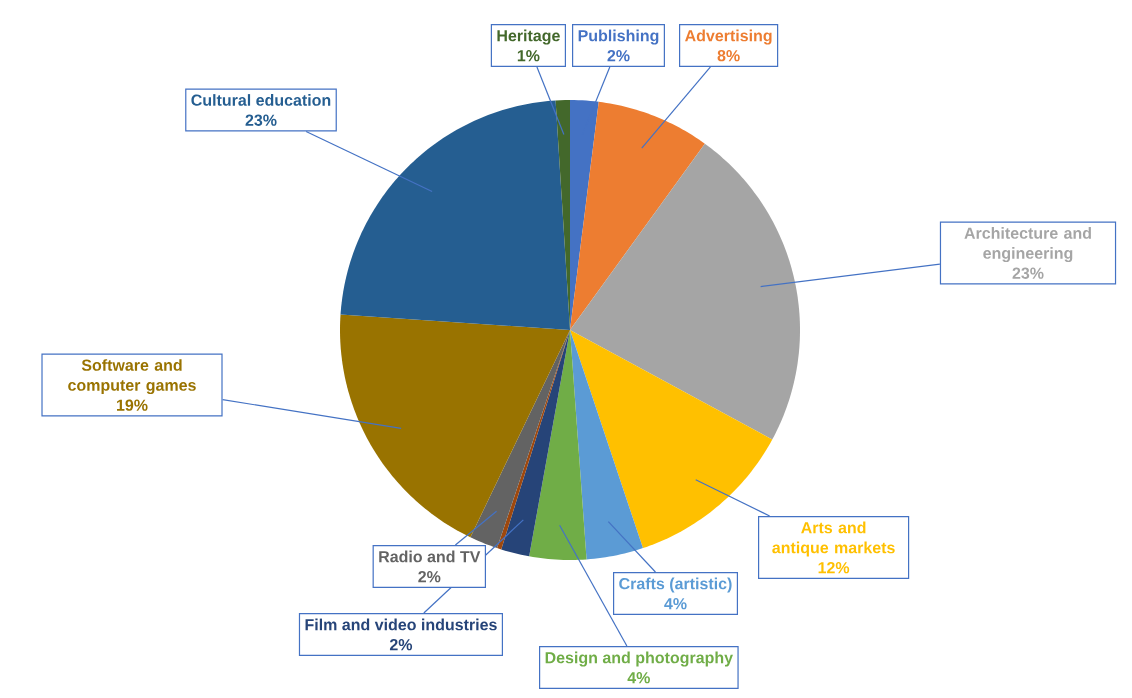 Image resolution: width=1132 pixels, height=698 pixels. I want to click on slice-label: Heritage, so click(528, 37).